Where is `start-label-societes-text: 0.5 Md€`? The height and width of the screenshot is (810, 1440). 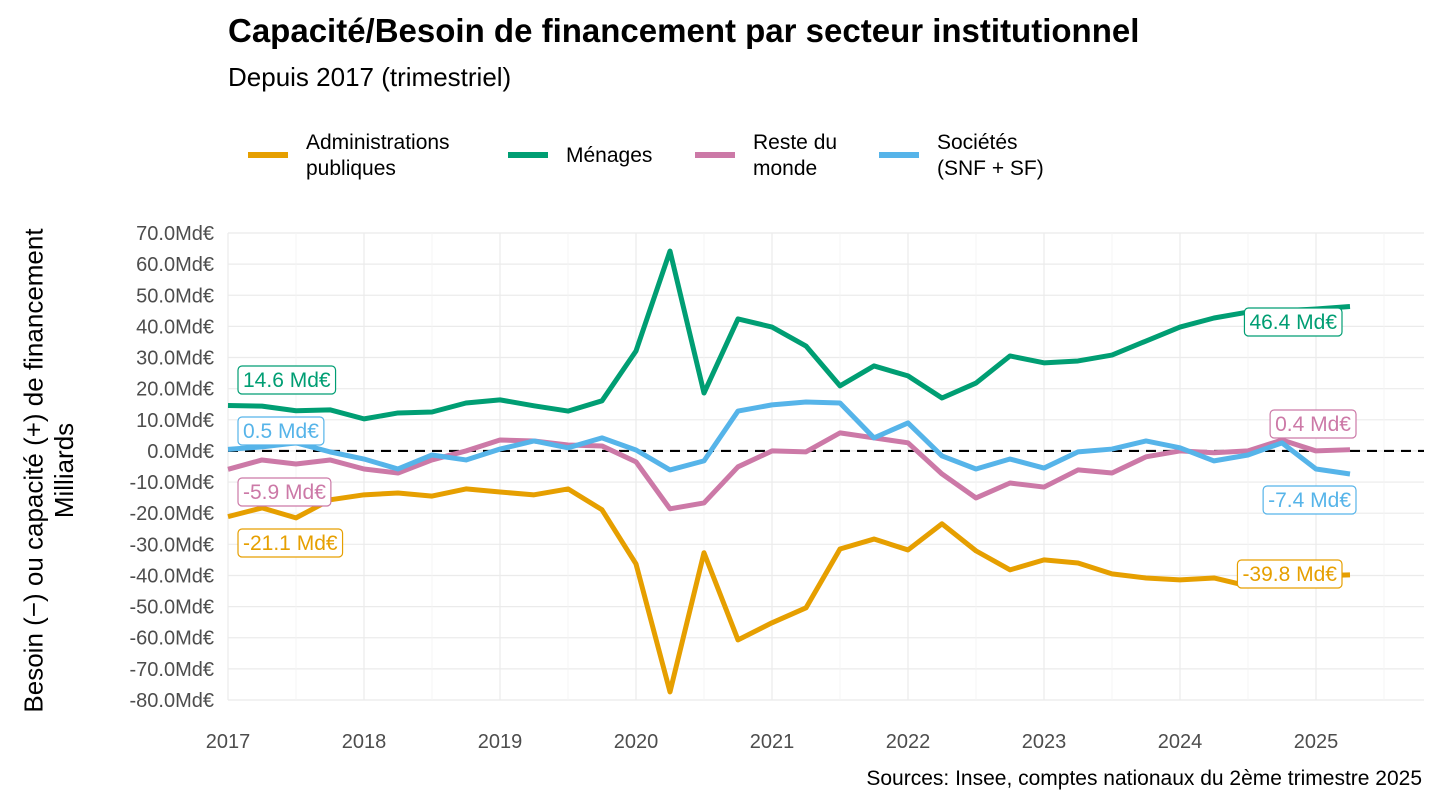 start-label-societes-text: 0.5 Md€ is located at coordinates (281, 431).